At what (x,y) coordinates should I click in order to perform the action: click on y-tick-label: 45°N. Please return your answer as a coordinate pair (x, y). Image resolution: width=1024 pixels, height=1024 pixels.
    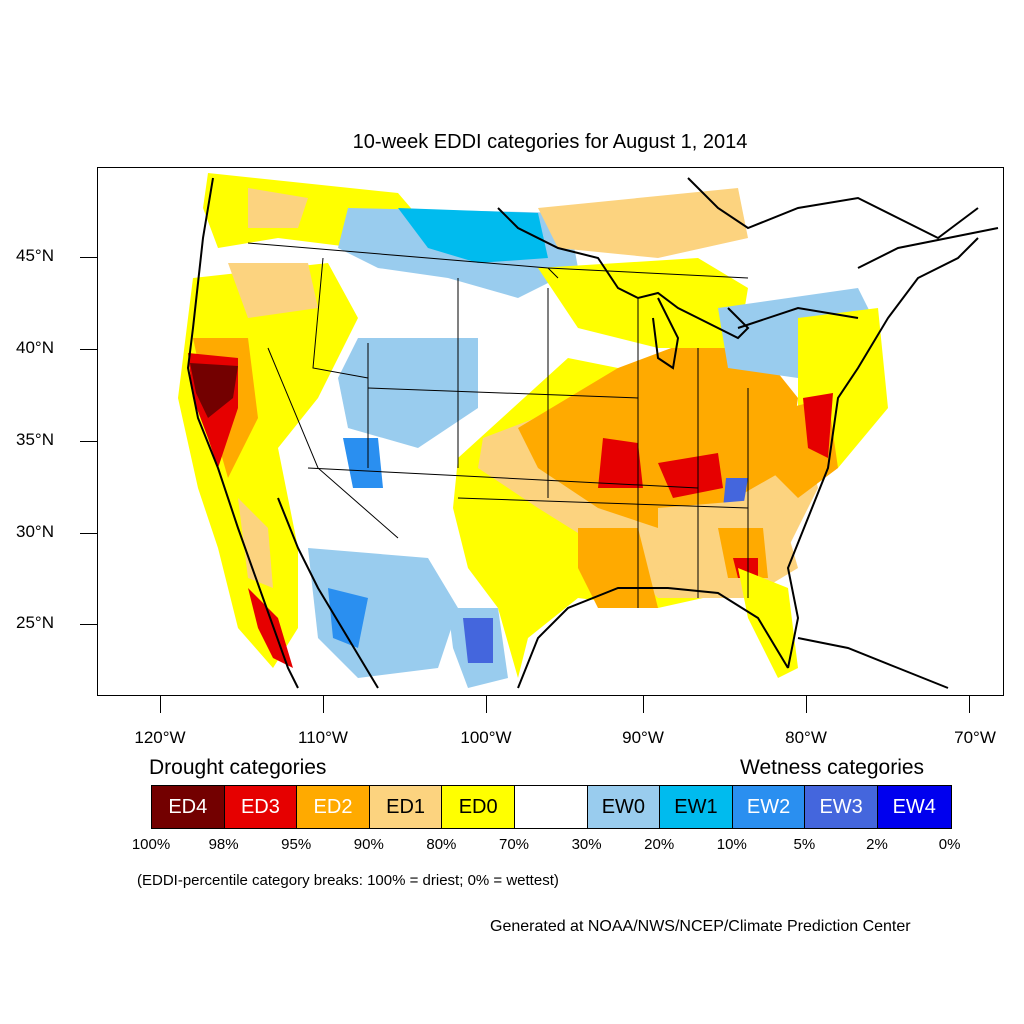
    Looking at the image, I should click on (35, 255).